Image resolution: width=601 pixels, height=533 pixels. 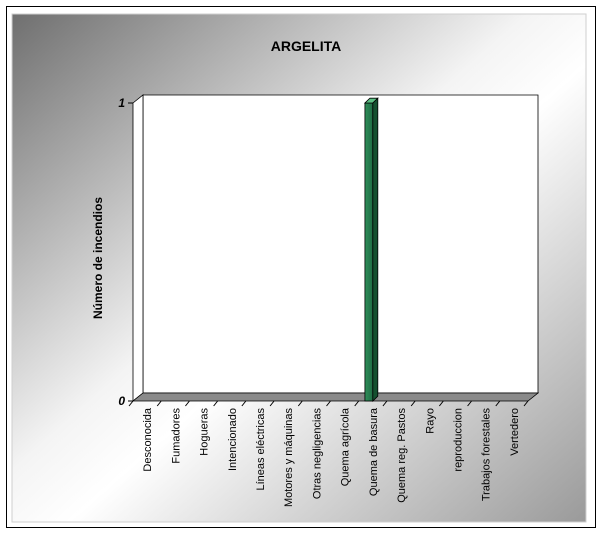 I want to click on x-tick-label: Desconocida, so click(x=148, y=439).